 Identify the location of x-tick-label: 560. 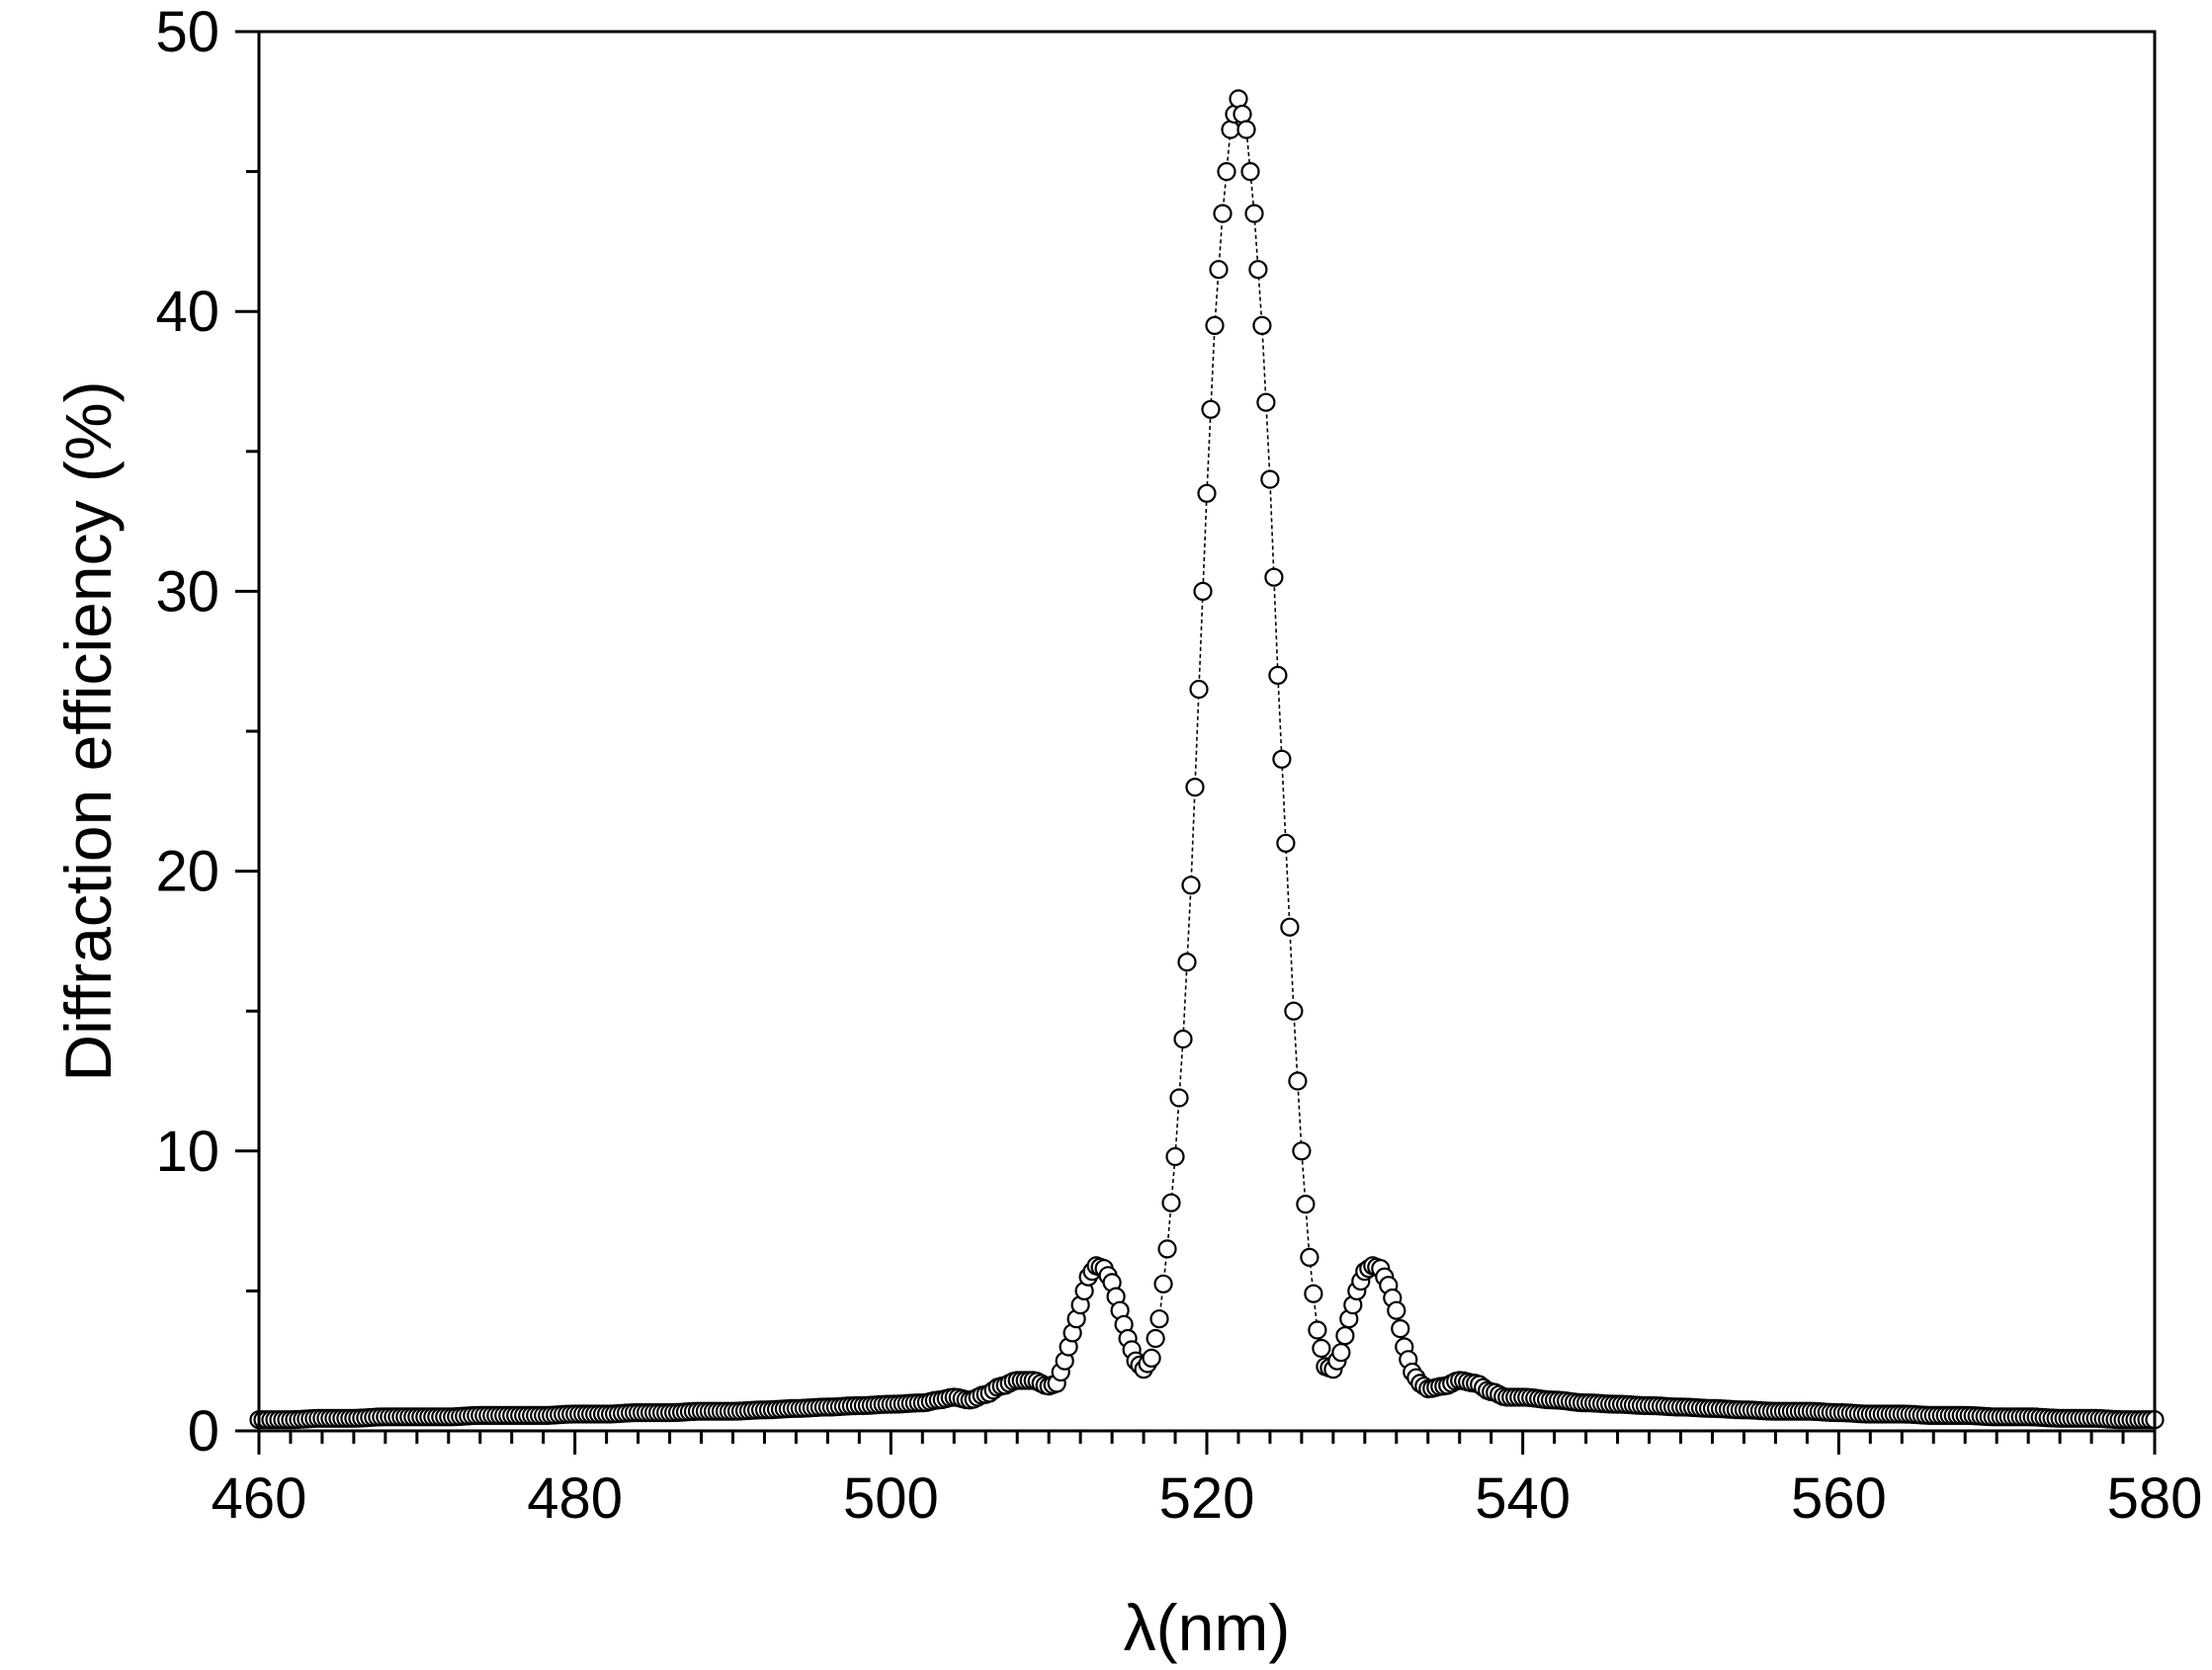
(1839, 1499).